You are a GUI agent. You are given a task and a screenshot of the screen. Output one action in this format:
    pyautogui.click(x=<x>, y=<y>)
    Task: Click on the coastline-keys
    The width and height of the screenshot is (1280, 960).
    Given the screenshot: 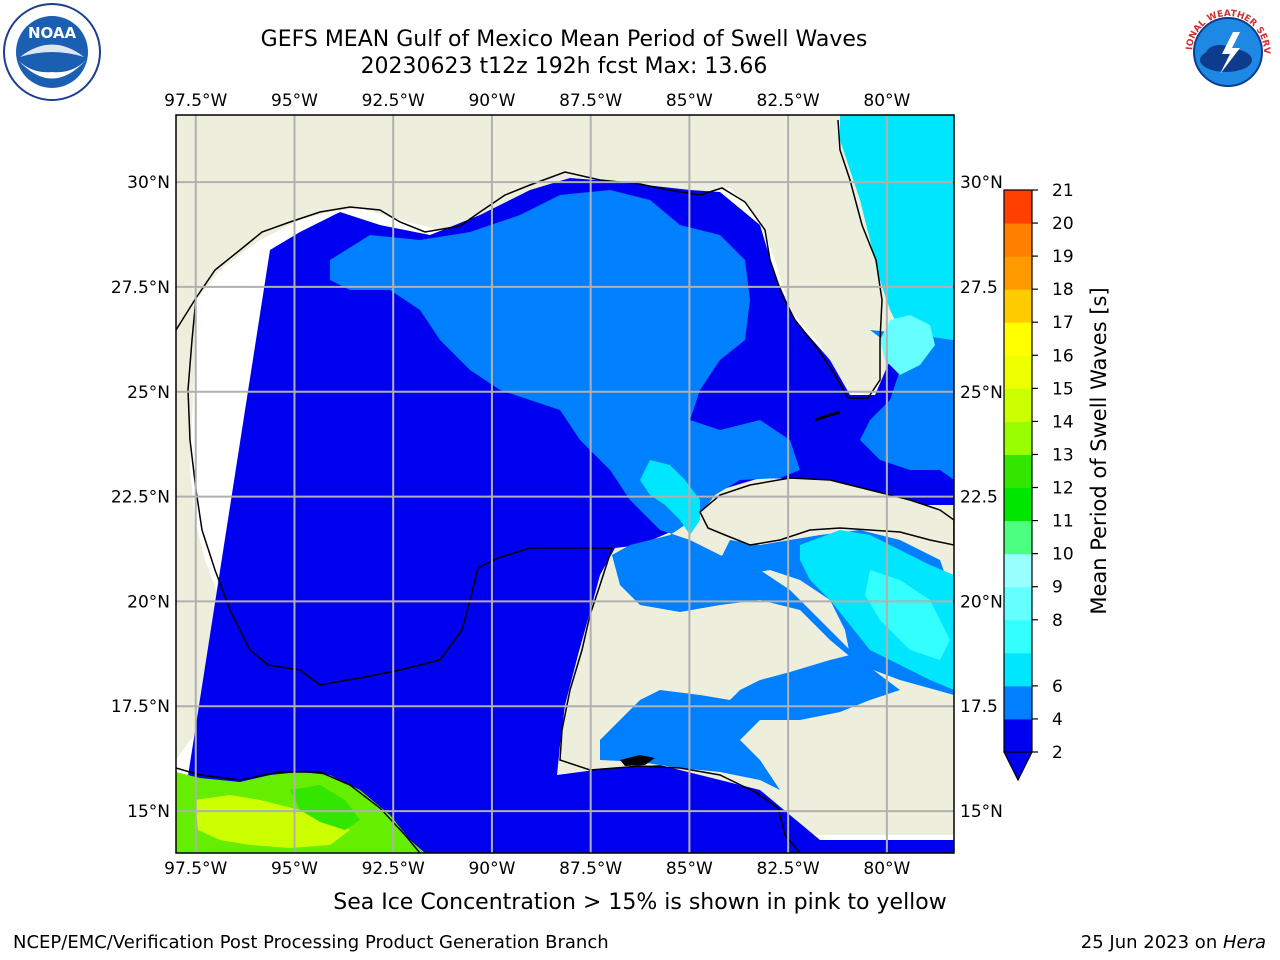 What is the action you would take?
    pyautogui.click(x=827, y=416)
    